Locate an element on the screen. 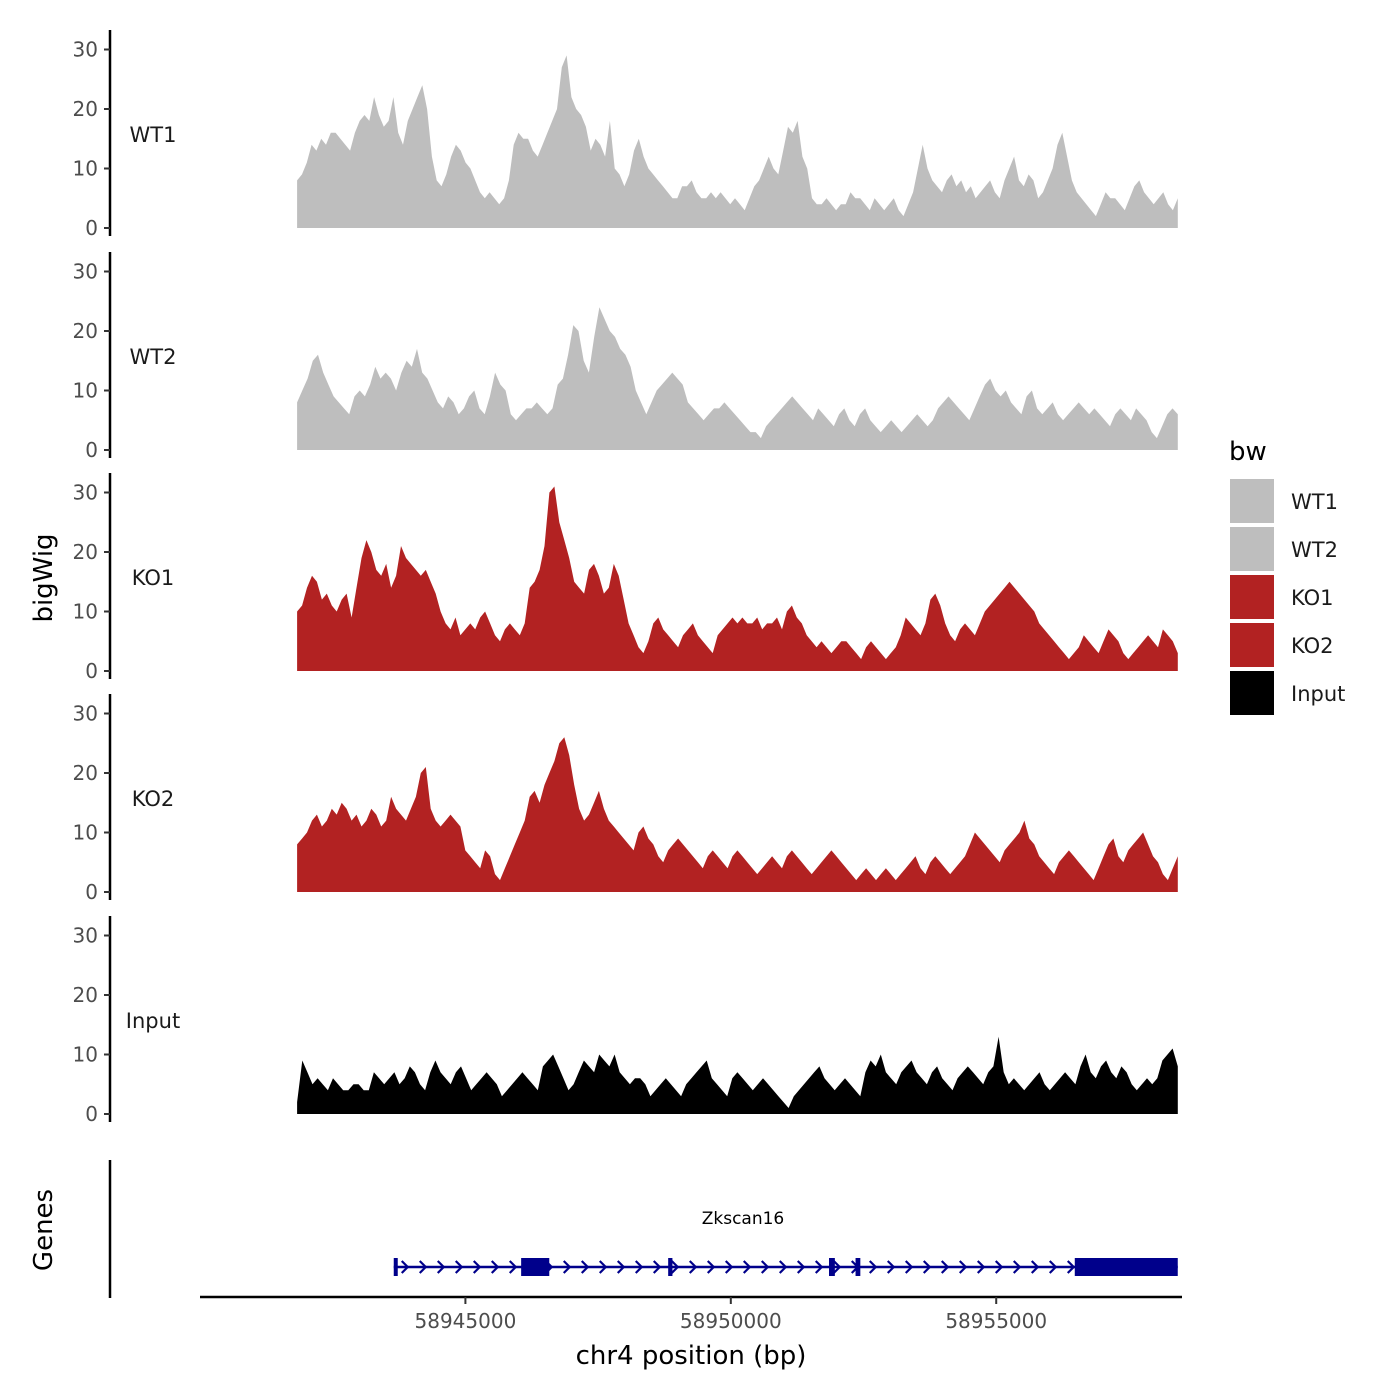 The height and width of the screenshot is (1400, 1400). legend-label: WT1 is located at coordinates (1314, 502).